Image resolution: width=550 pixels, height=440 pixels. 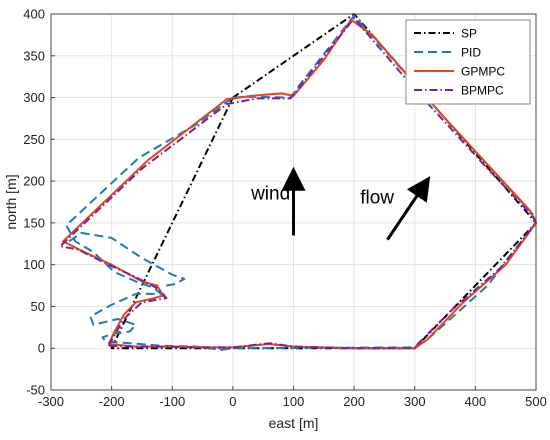 What do you see at coordinates (34, 264) in the screenshot?
I see `y-tick-label: 100` at bounding box center [34, 264].